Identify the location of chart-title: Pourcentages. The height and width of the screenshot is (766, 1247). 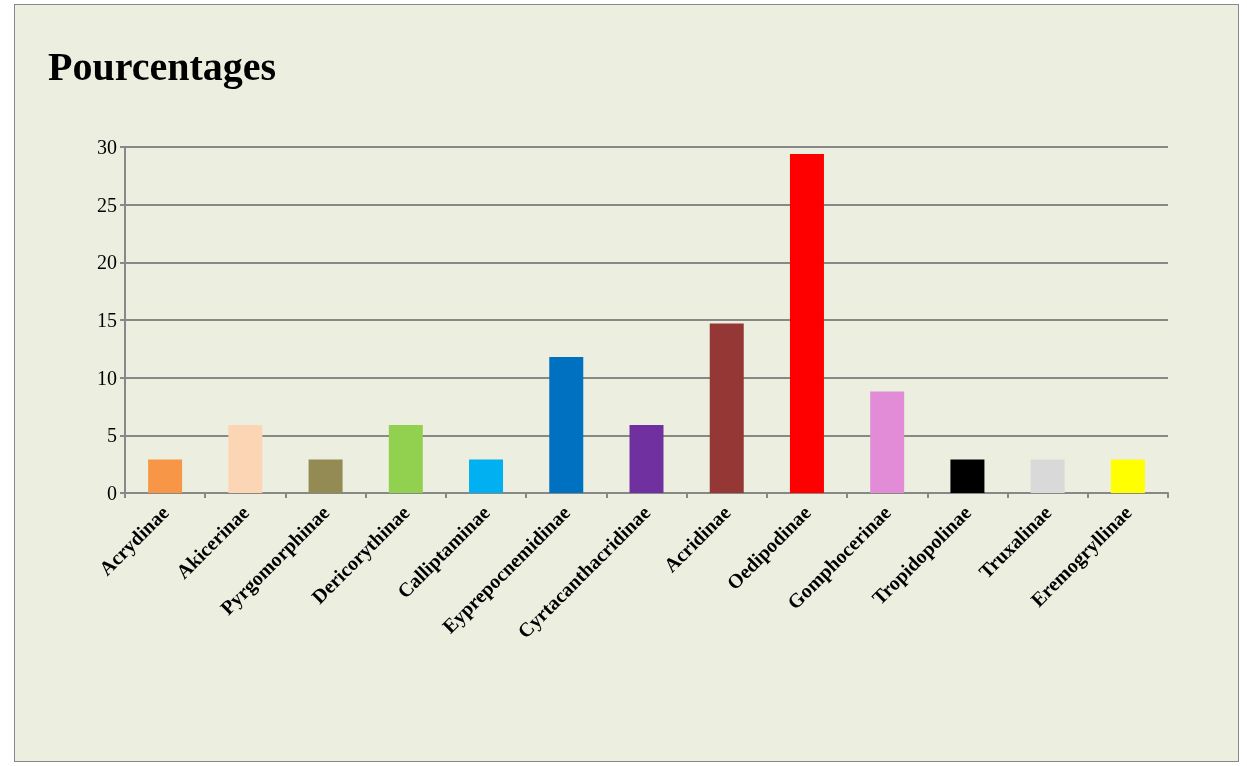
(162, 66).